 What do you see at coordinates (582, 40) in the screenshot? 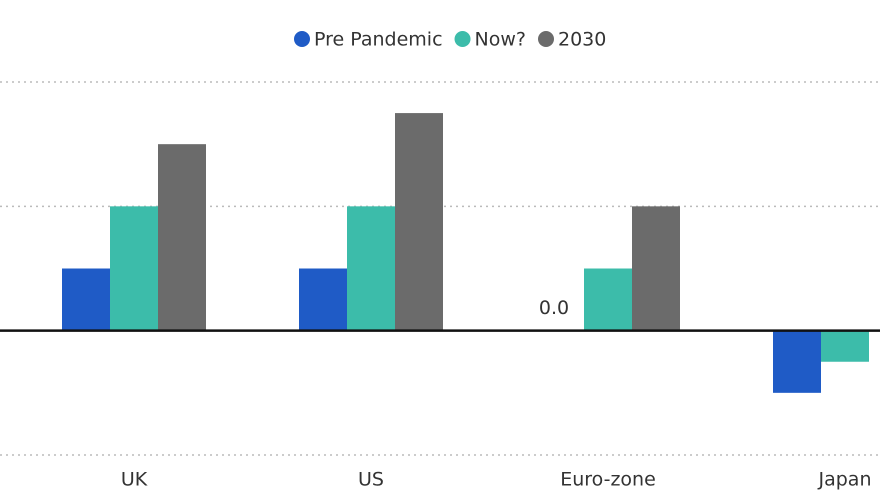
I see `legend-label: 2030` at bounding box center [582, 40].